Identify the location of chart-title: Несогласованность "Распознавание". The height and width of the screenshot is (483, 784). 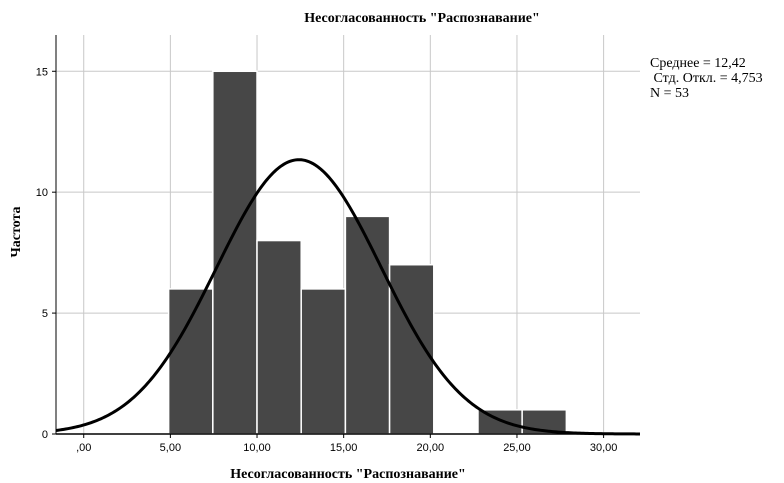
(422, 18).